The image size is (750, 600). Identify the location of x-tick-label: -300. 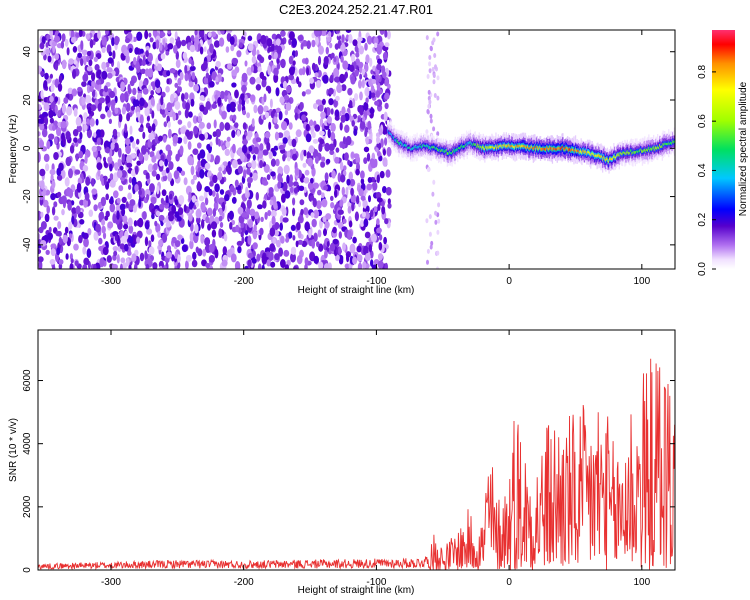
(111, 582).